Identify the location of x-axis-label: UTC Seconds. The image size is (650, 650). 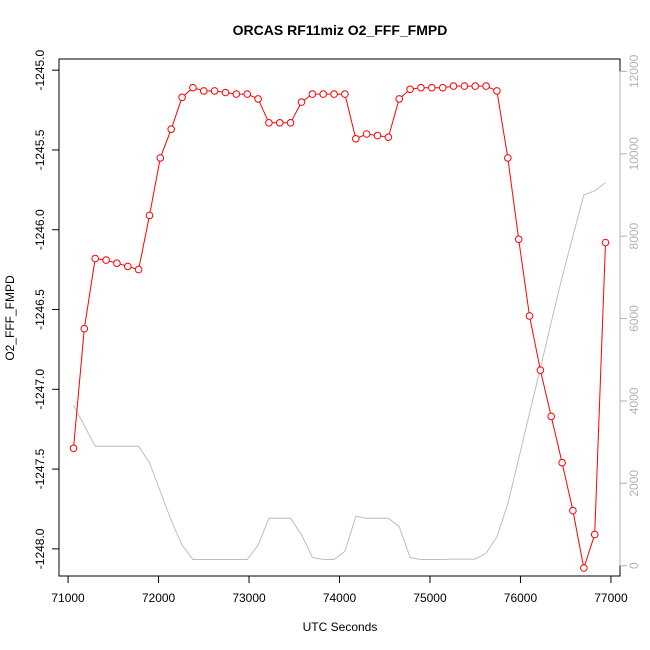
(340, 627).